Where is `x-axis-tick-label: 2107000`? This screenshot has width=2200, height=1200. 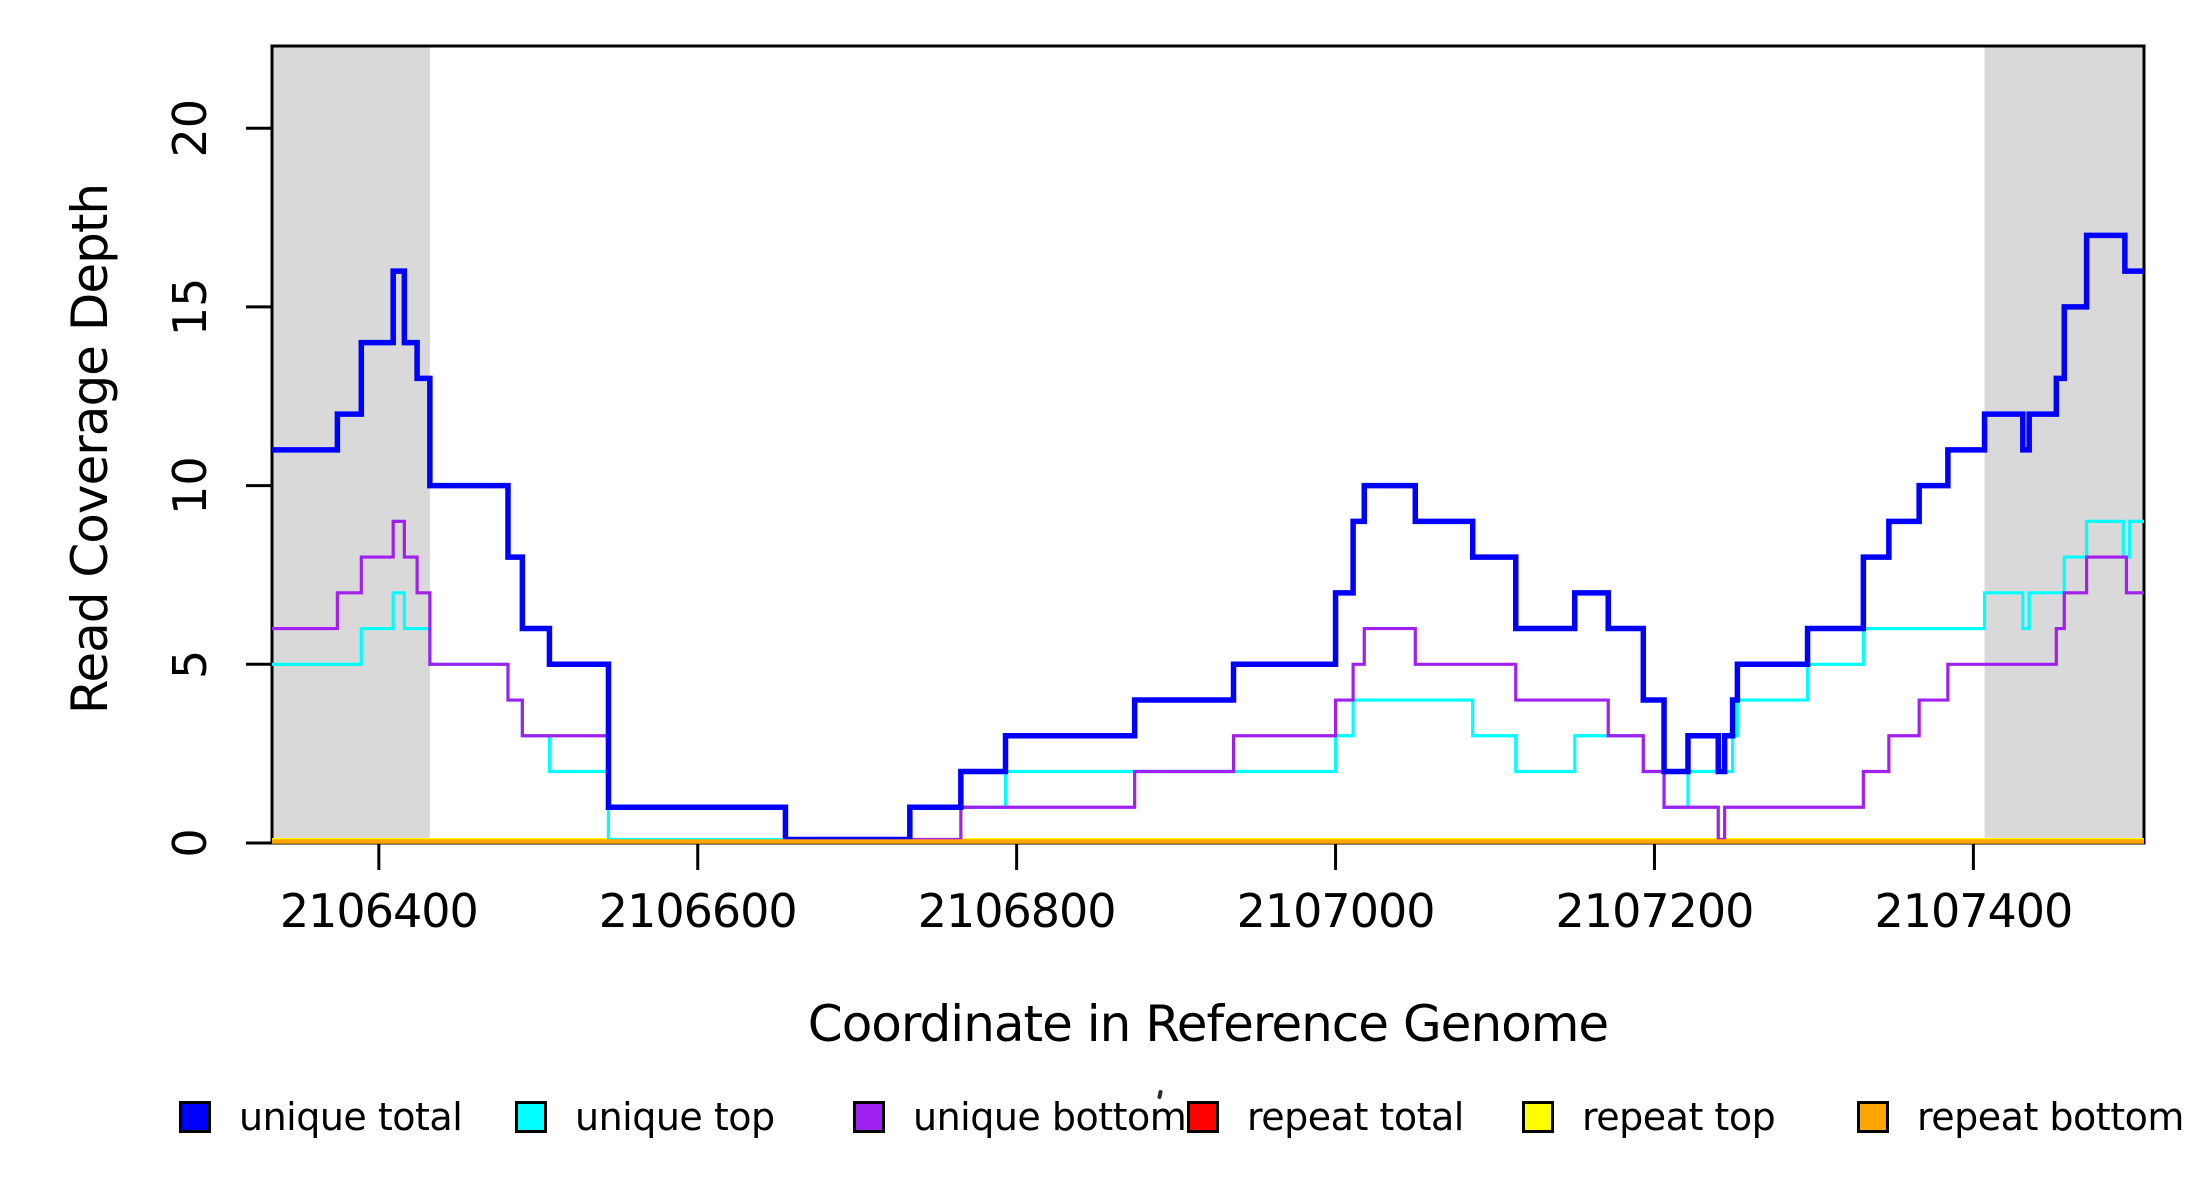
x-axis-tick-label: 2107000 is located at coordinates (1336, 911).